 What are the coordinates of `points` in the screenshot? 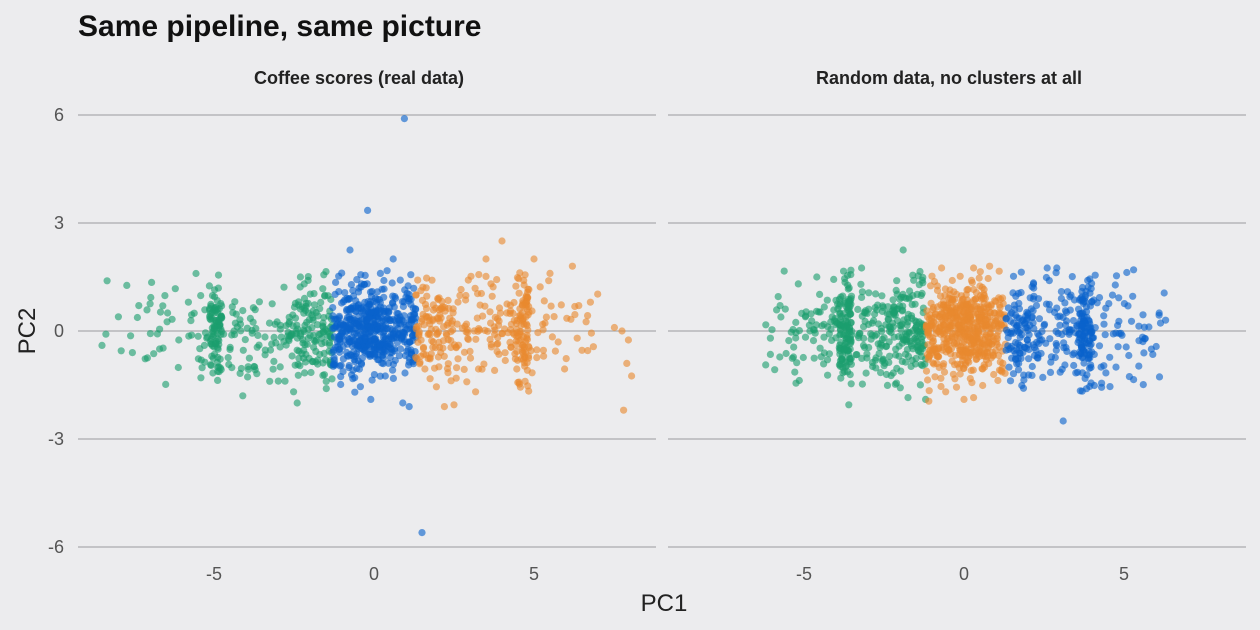 It's located at (966, 335).